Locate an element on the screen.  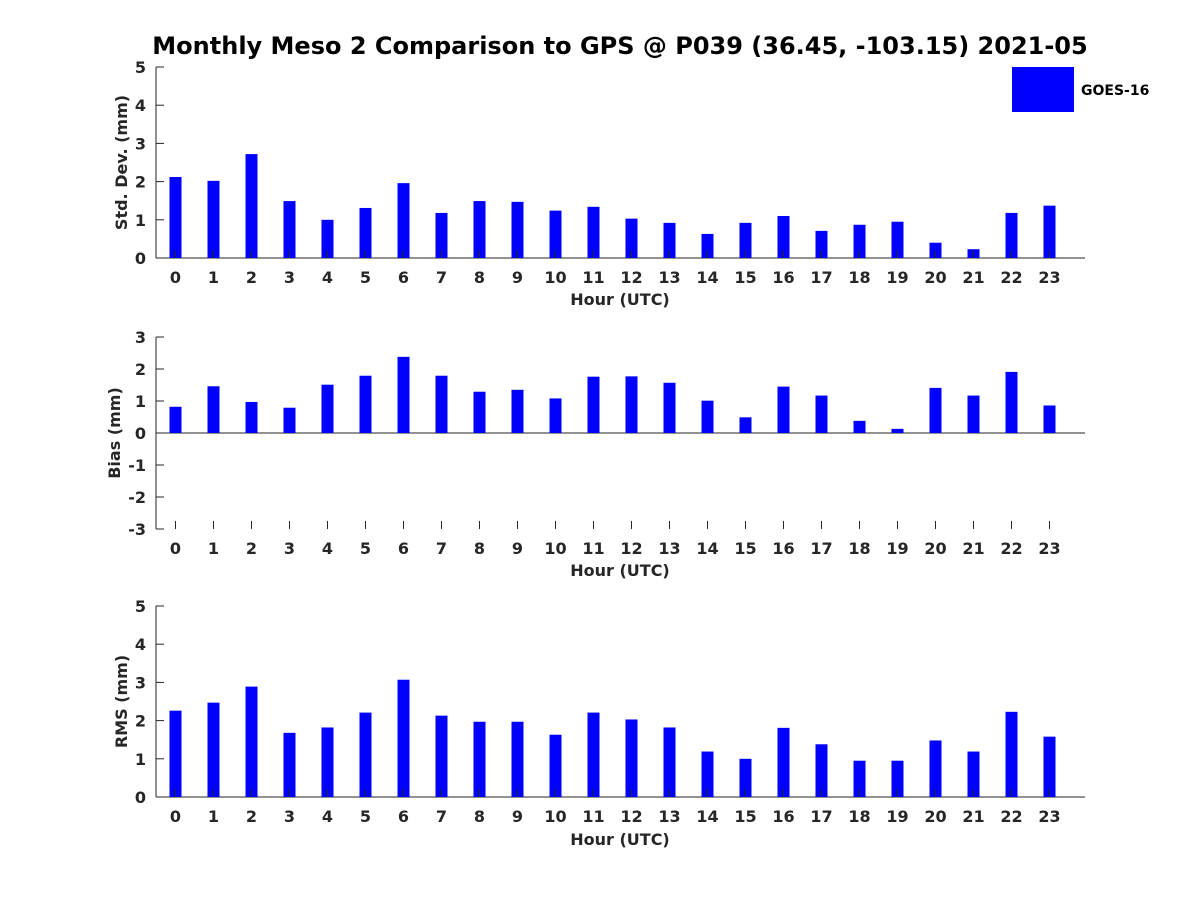
legend: GOES-16 is located at coordinates (1080, 89).